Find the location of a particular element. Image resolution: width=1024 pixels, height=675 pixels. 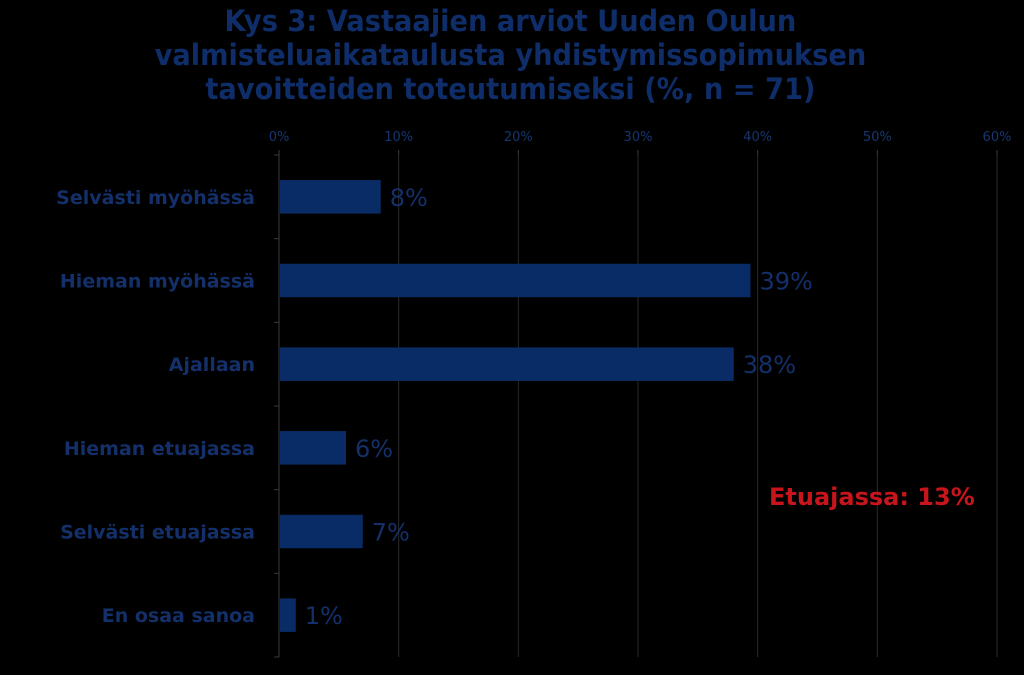

x-tick-label: 50% is located at coordinates (877, 137).